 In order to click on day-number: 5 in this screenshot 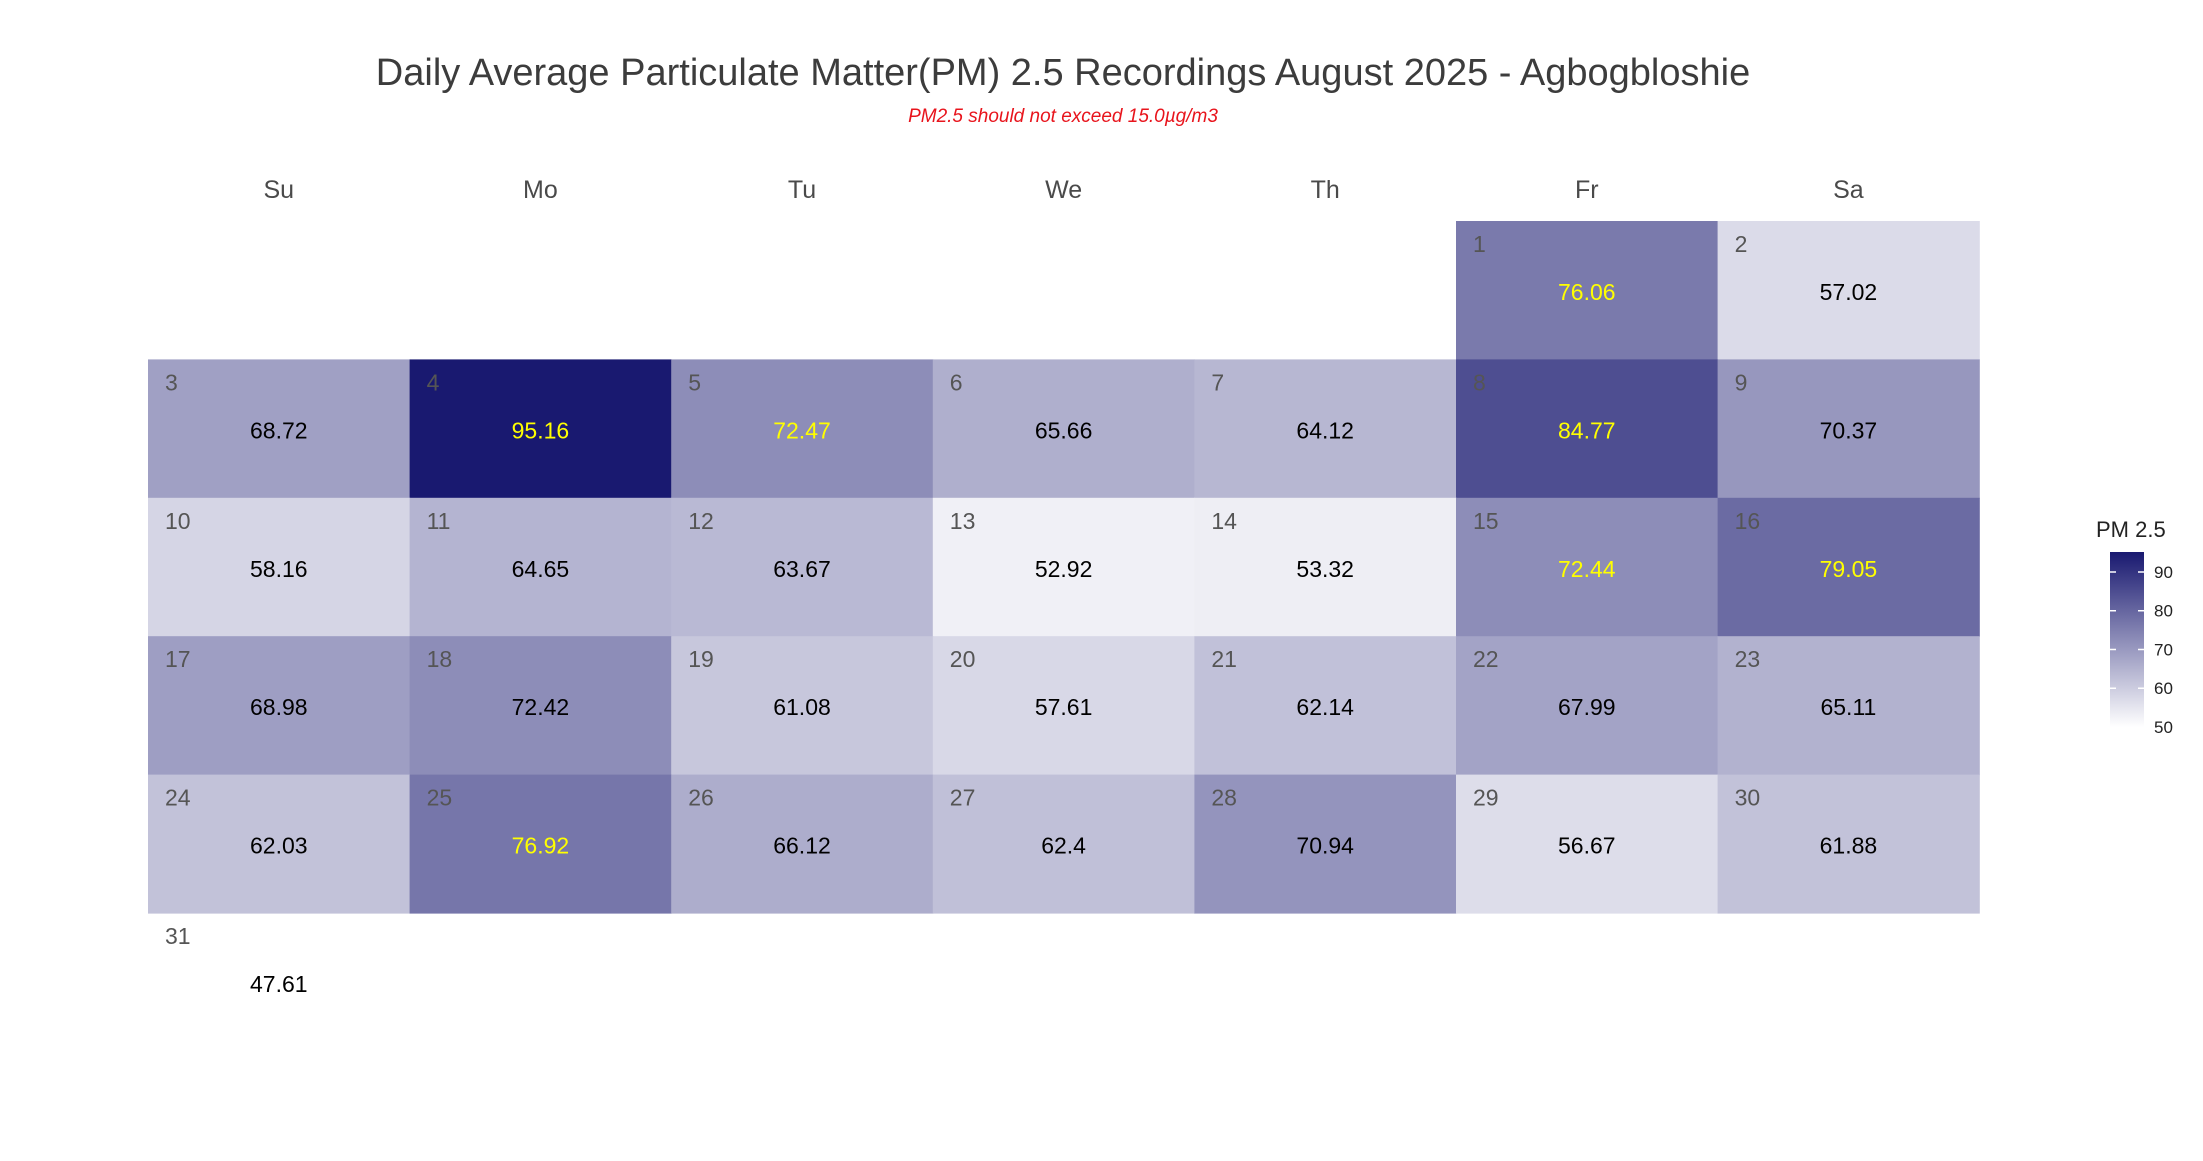, I will do `click(694, 382)`.